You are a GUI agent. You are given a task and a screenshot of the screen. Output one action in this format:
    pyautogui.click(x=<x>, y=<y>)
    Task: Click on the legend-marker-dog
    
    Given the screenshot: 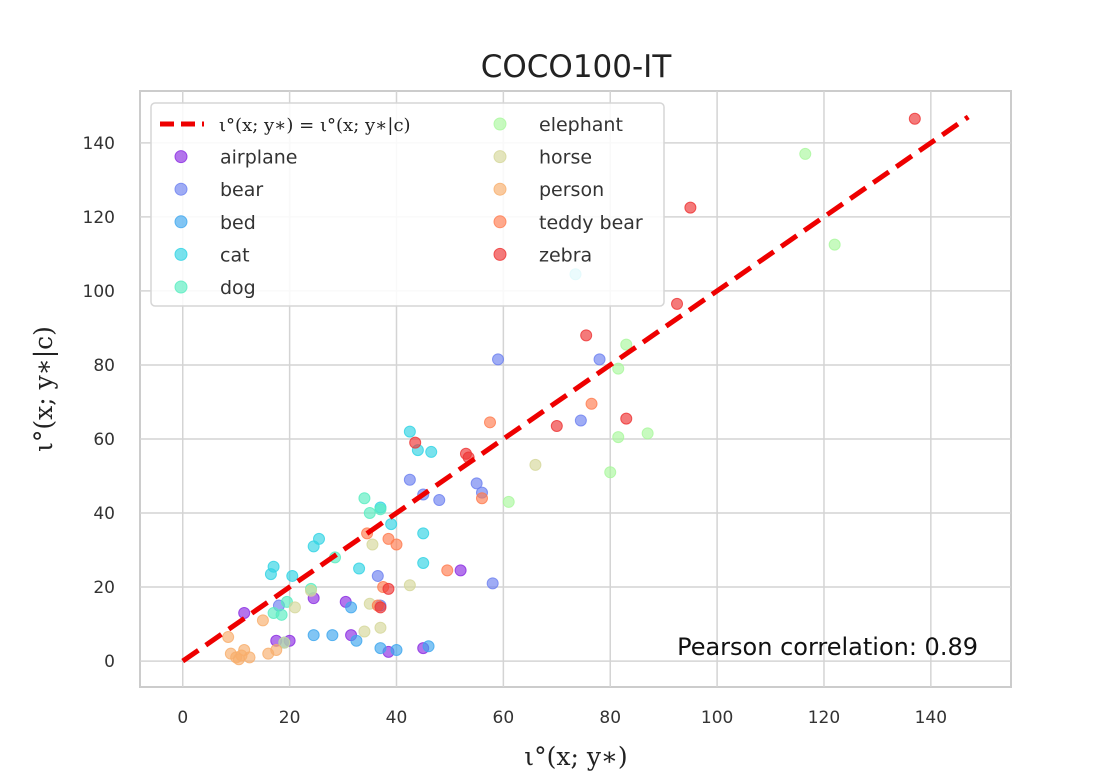 What is the action you would take?
    pyautogui.click(x=181, y=287)
    